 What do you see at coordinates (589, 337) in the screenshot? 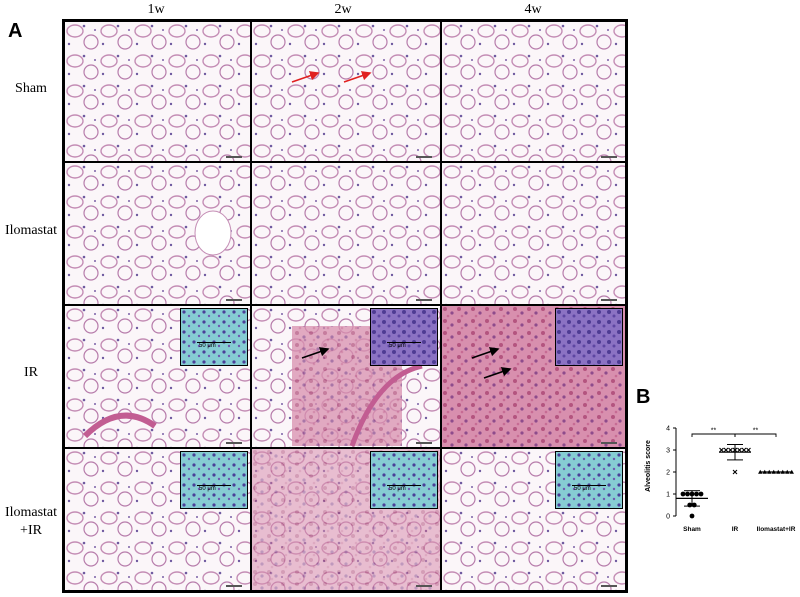
I see `inset-ir-4w` at bounding box center [589, 337].